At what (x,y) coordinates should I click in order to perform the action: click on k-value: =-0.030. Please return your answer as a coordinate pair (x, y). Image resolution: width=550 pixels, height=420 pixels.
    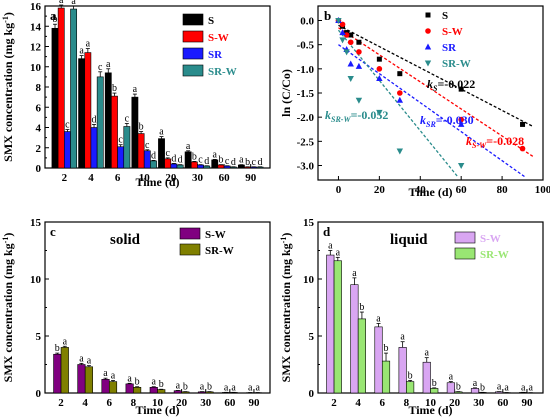
    Looking at the image, I should click on (455, 120).